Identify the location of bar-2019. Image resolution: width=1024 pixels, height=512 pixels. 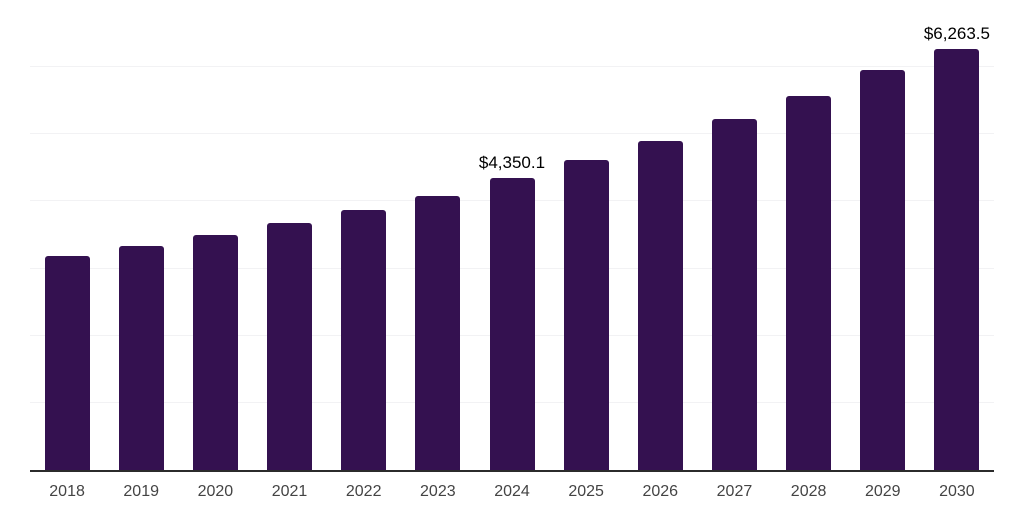
(141, 357).